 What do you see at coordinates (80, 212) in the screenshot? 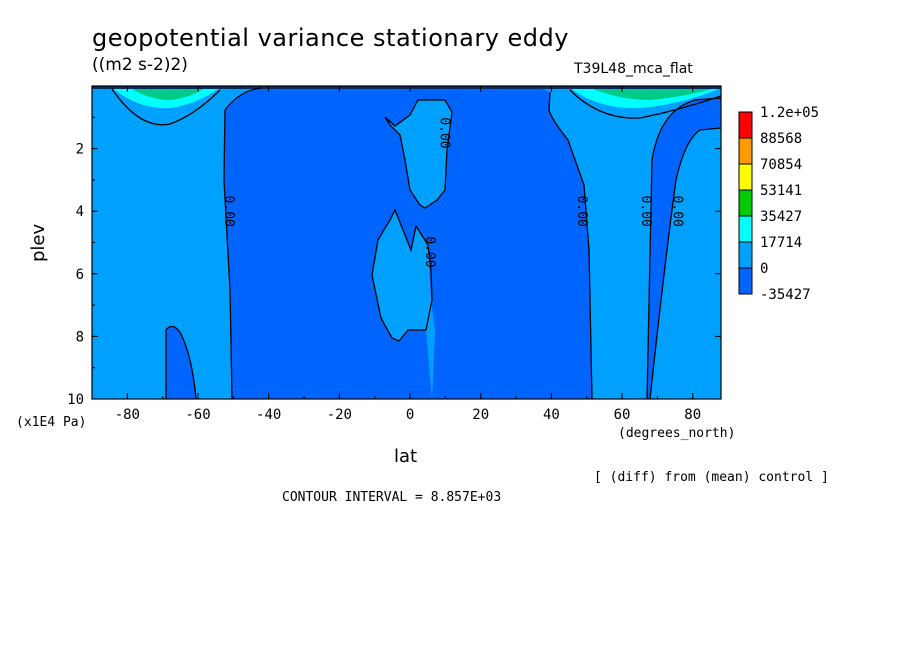
I see `y-tick-label: 4` at bounding box center [80, 212].